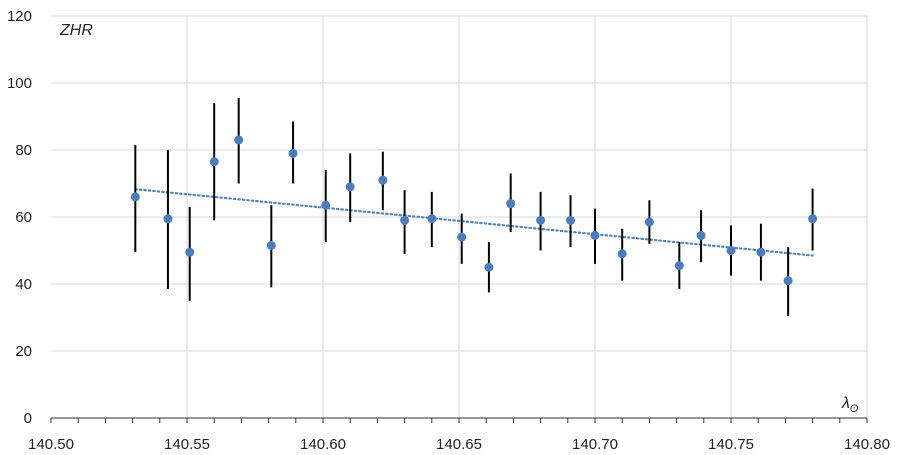 The height and width of the screenshot is (455, 908). What do you see at coordinates (28, 418) in the screenshot?
I see `y-tick-label: 0` at bounding box center [28, 418].